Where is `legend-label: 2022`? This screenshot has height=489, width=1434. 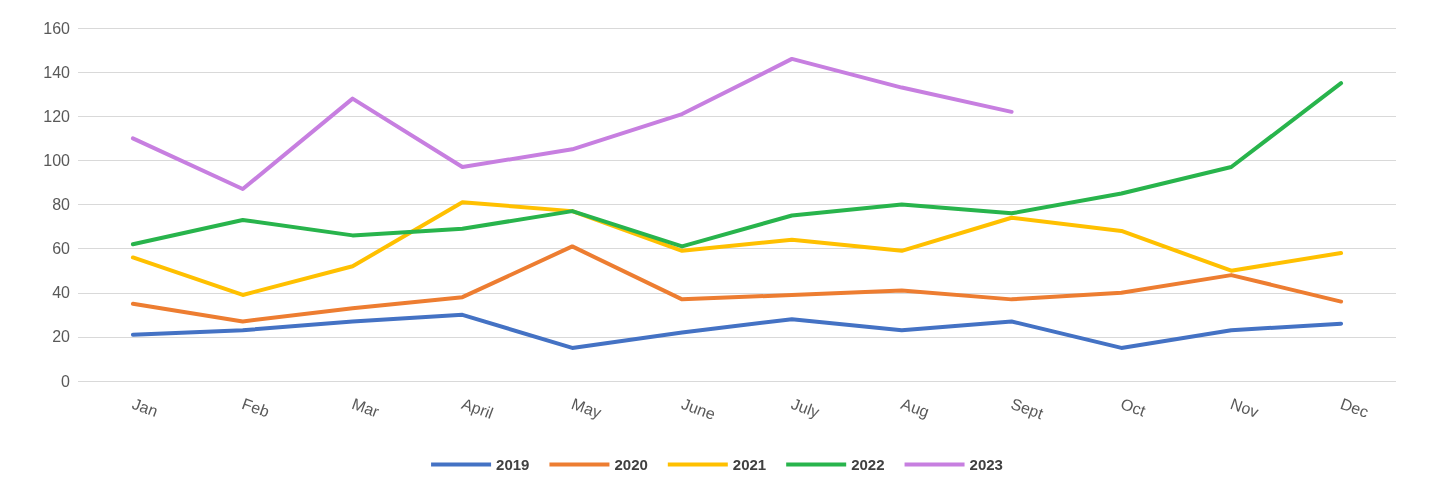
legend-label: 2022 is located at coordinates (868, 464).